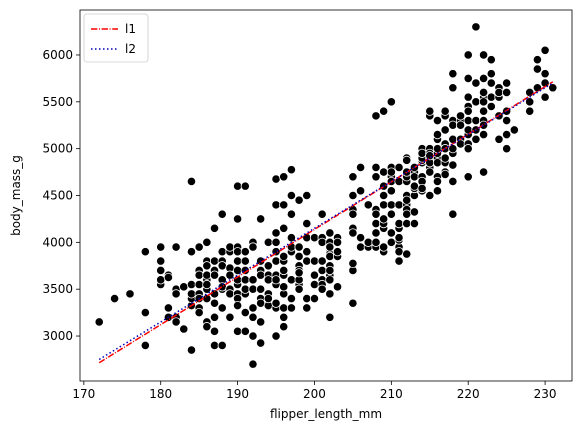 This screenshot has width=580, height=433. I want to click on y-tick-label-4000: 4000, so click(57, 242).